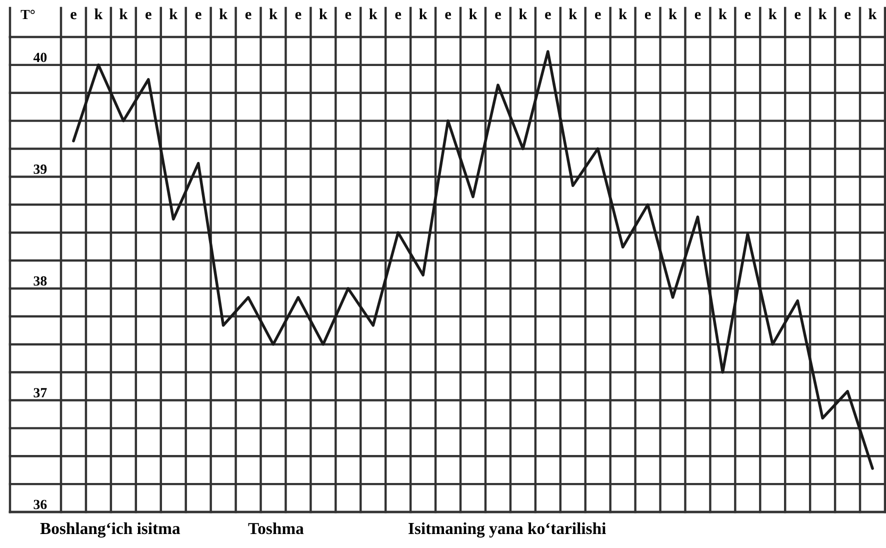 The height and width of the screenshot is (548, 886). Describe the element at coordinates (40, 505) in the screenshot. I see `y-tick-label: 36` at that location.